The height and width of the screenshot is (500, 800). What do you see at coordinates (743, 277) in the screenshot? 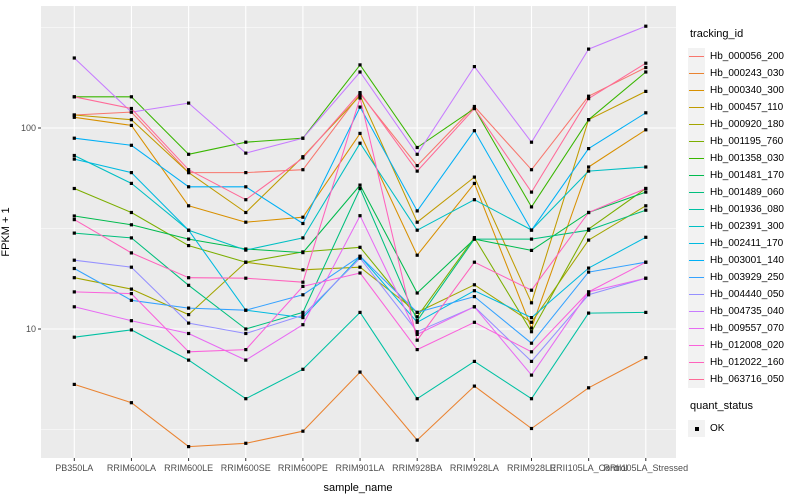
I see `legend-item: Hb_003929_250` at bounding box center [743, 277].